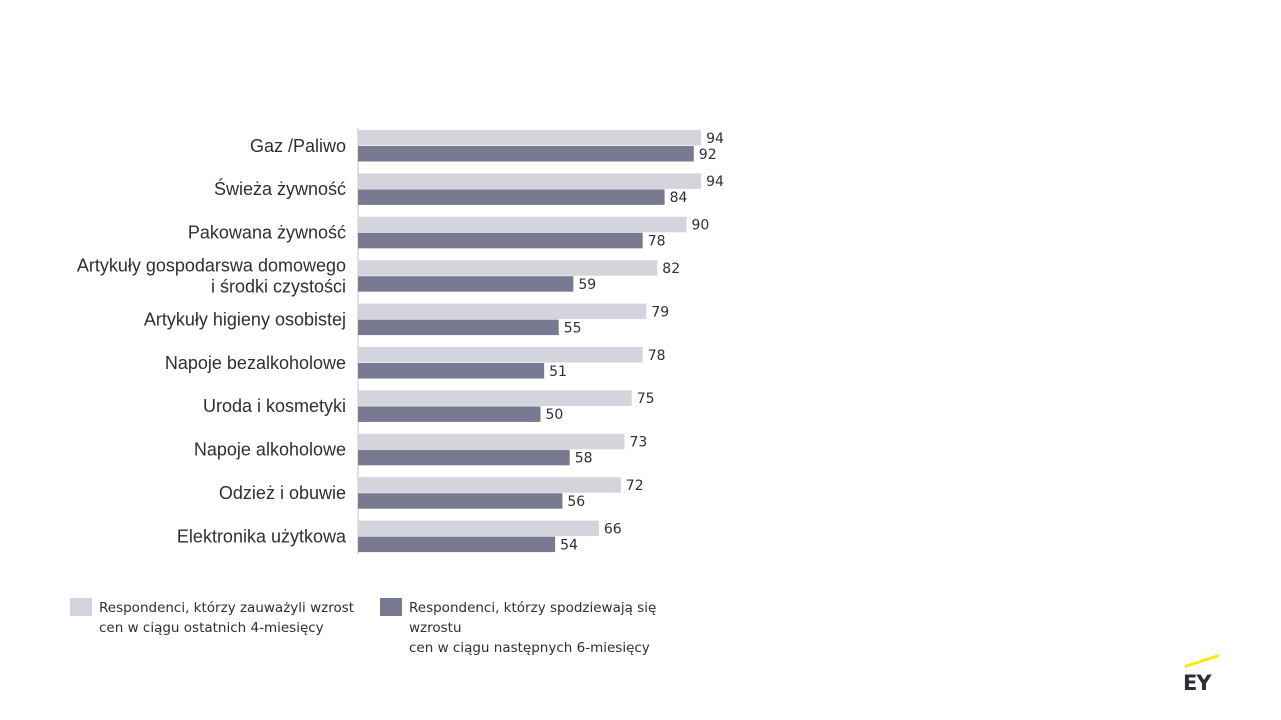 This screenshot has width=1281, height=720. What do you see at coordinates (708, 155) in the screenshot?
I see `data-label: 92` at bounding box center [708, 155].